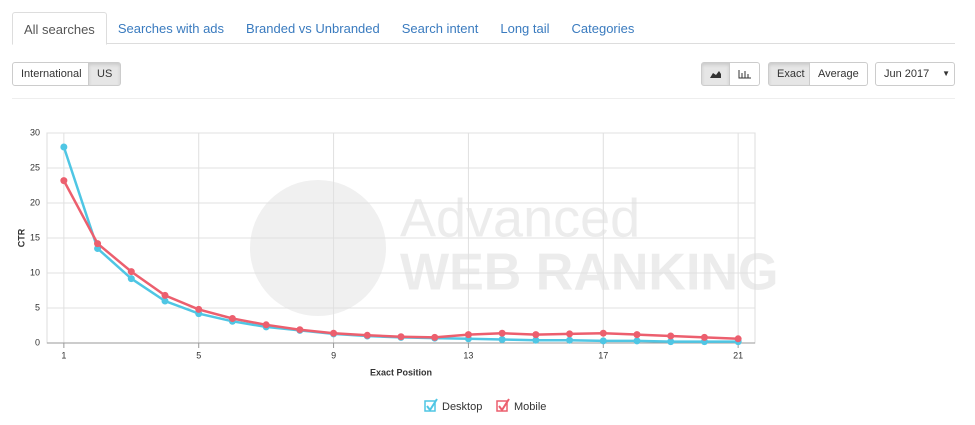 The height and width of the screenshot is (425, 975). Describe the element at coordinates (907, 74) in the screenshot. I see `month-label: Jun 2017` at that location.